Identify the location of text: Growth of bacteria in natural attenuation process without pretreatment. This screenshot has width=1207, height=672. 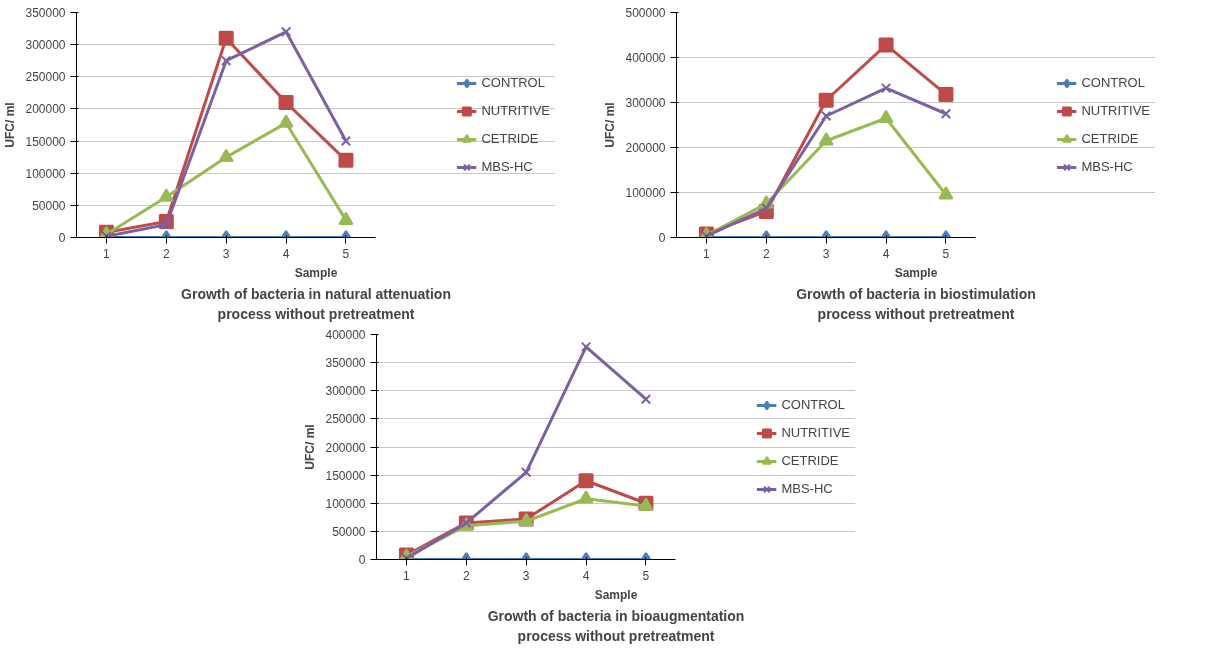
(316, 303).